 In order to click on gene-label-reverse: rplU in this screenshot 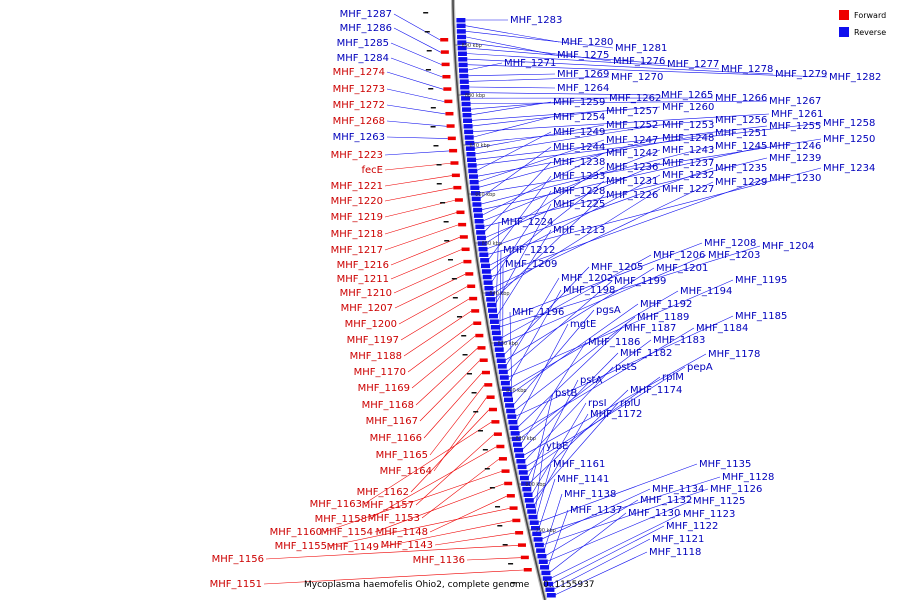, I will do `click(630, 403)`.